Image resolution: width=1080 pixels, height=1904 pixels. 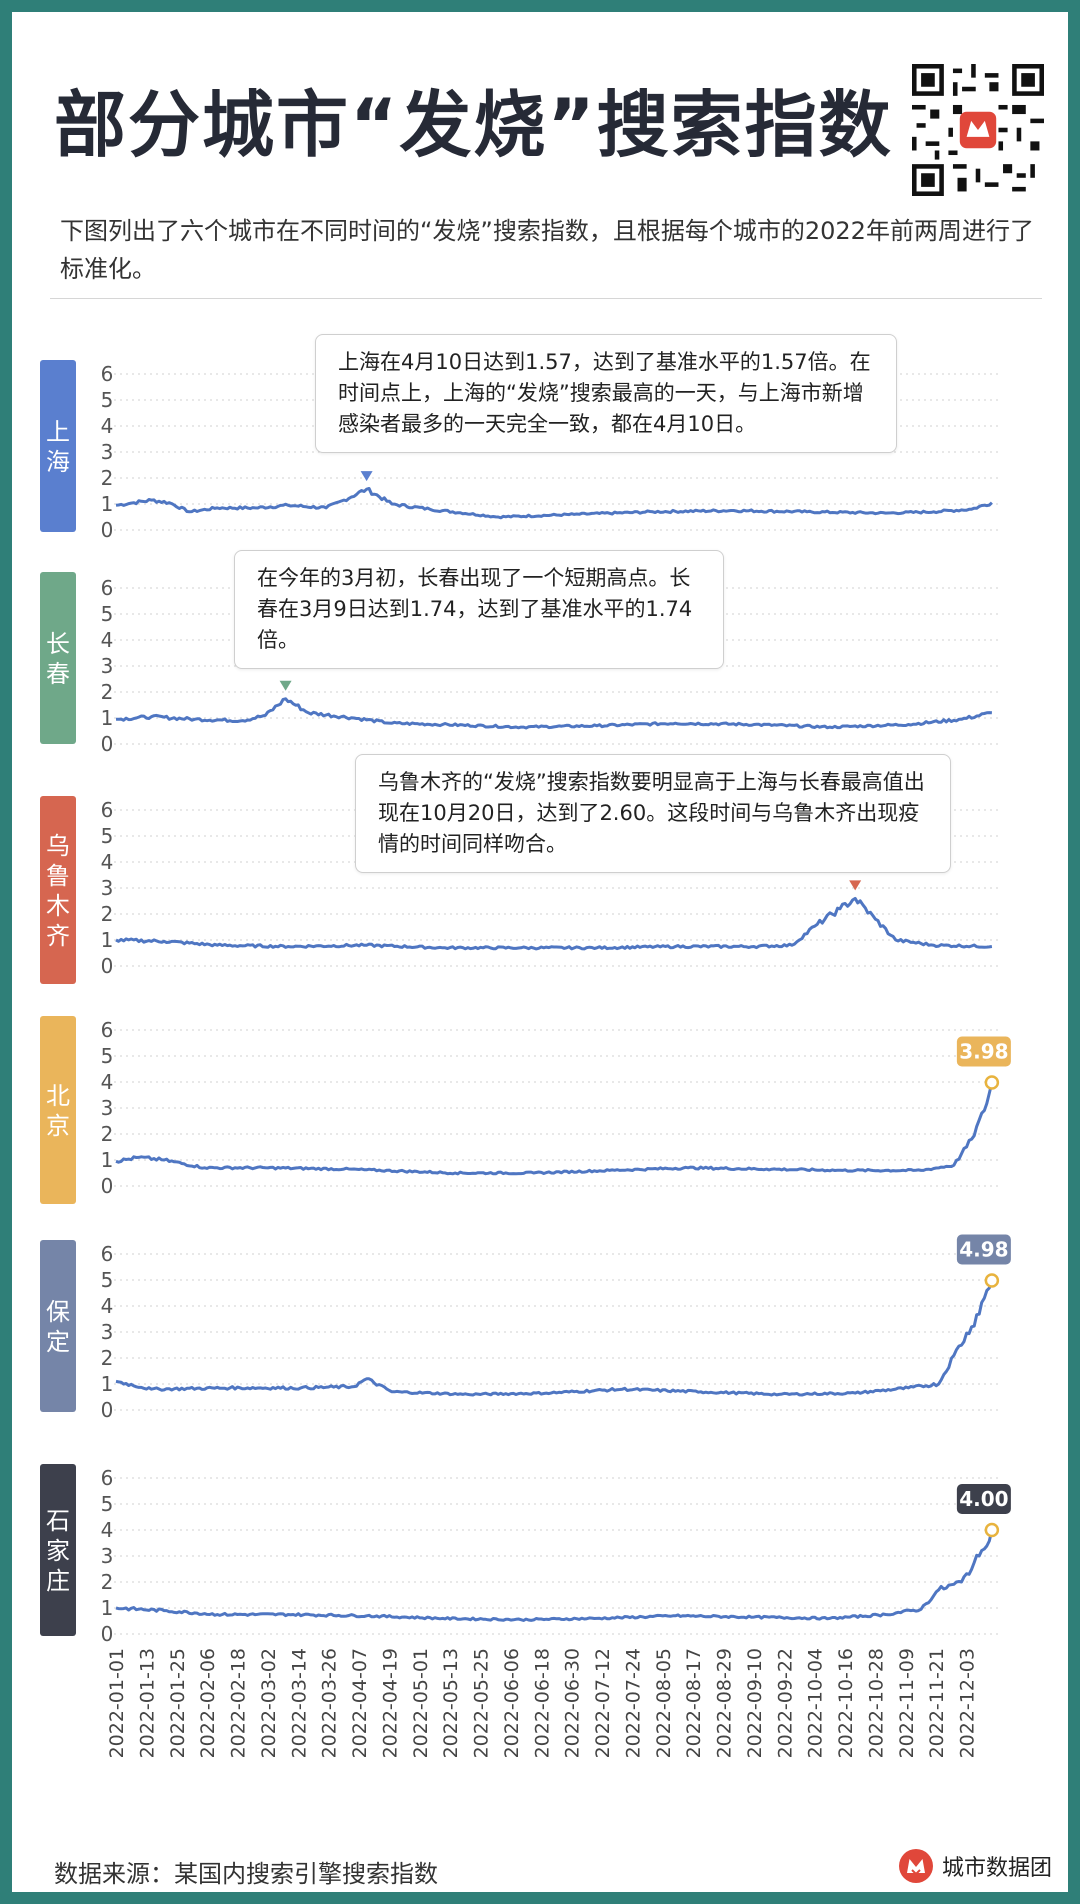 I want to click on x-tick-label: 2022-01-01, so click(x=117, y=1703).